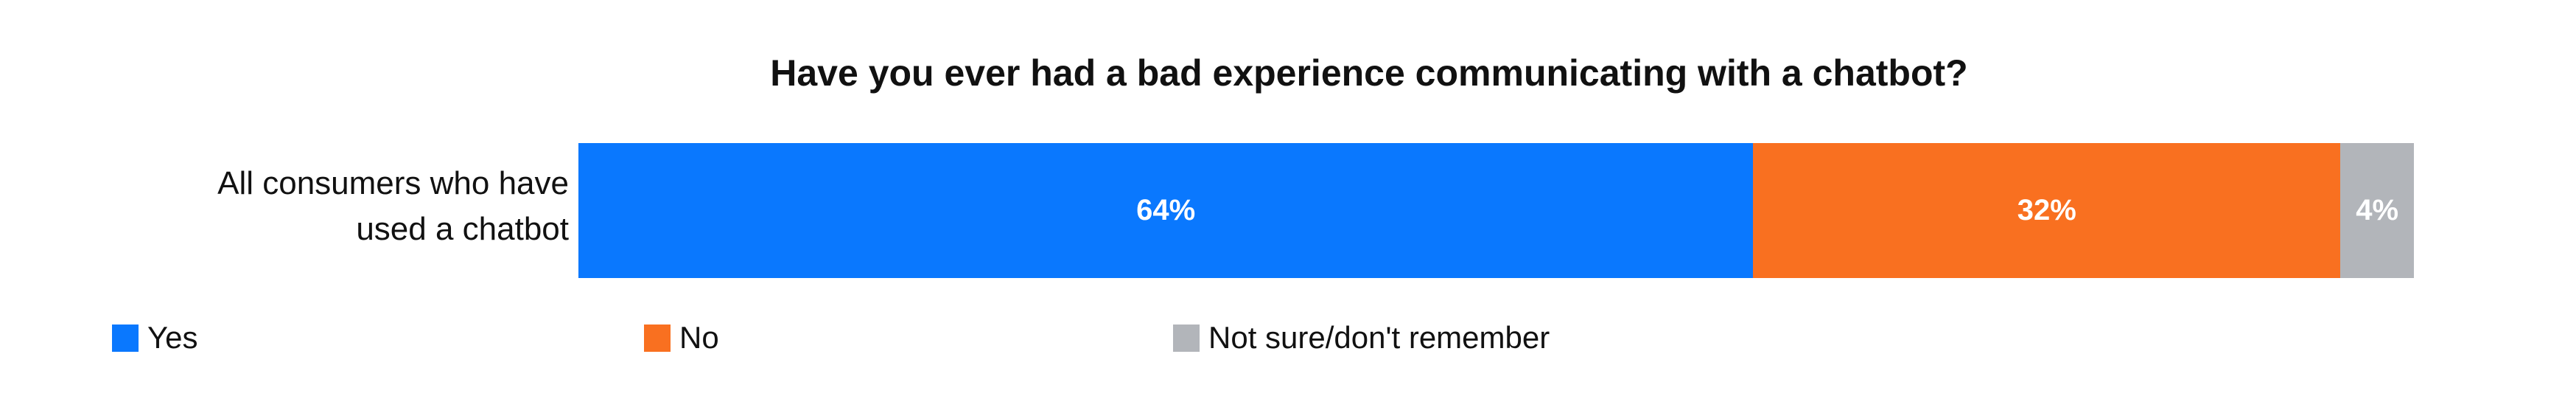 Image resolution: width=2576 pixels, height=413 pixels. I want to click on data-label: 64%, so click(1166, 210).